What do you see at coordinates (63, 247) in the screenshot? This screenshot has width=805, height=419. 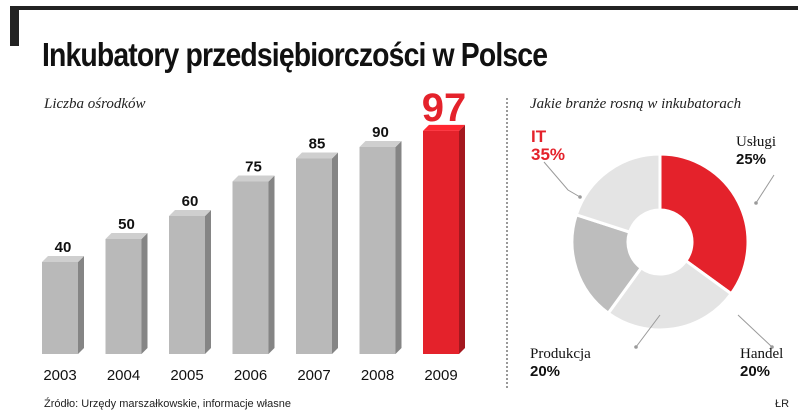 I see `bar-value-label-2003: 40` at bounding box center [63, 247].